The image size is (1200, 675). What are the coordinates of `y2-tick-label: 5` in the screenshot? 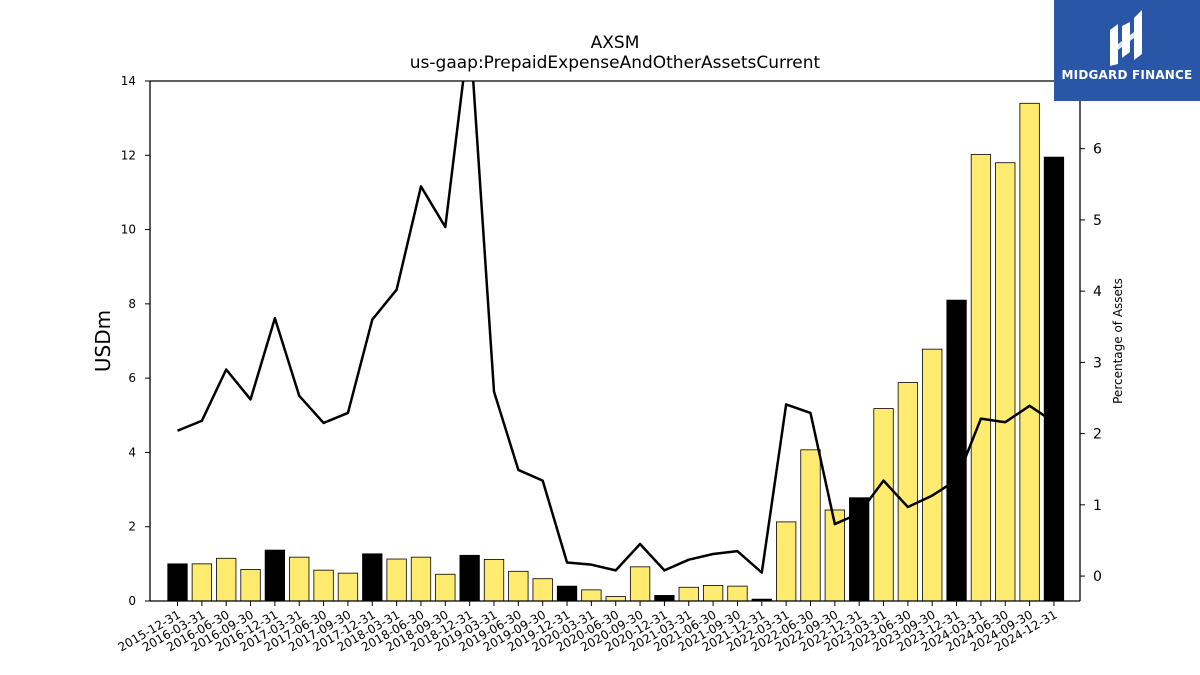 It's located at (1097, 221).